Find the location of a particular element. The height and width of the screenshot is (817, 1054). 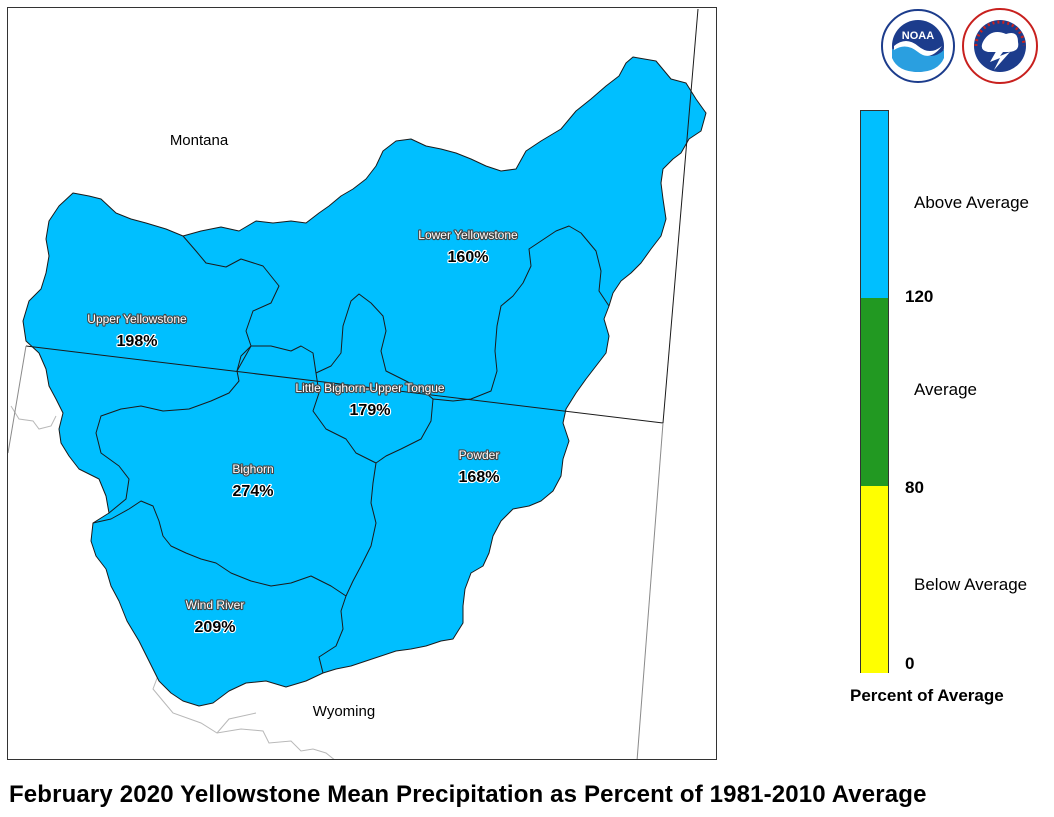

basin-percent-bighorn: 274% is located at coordinates (253, 491).